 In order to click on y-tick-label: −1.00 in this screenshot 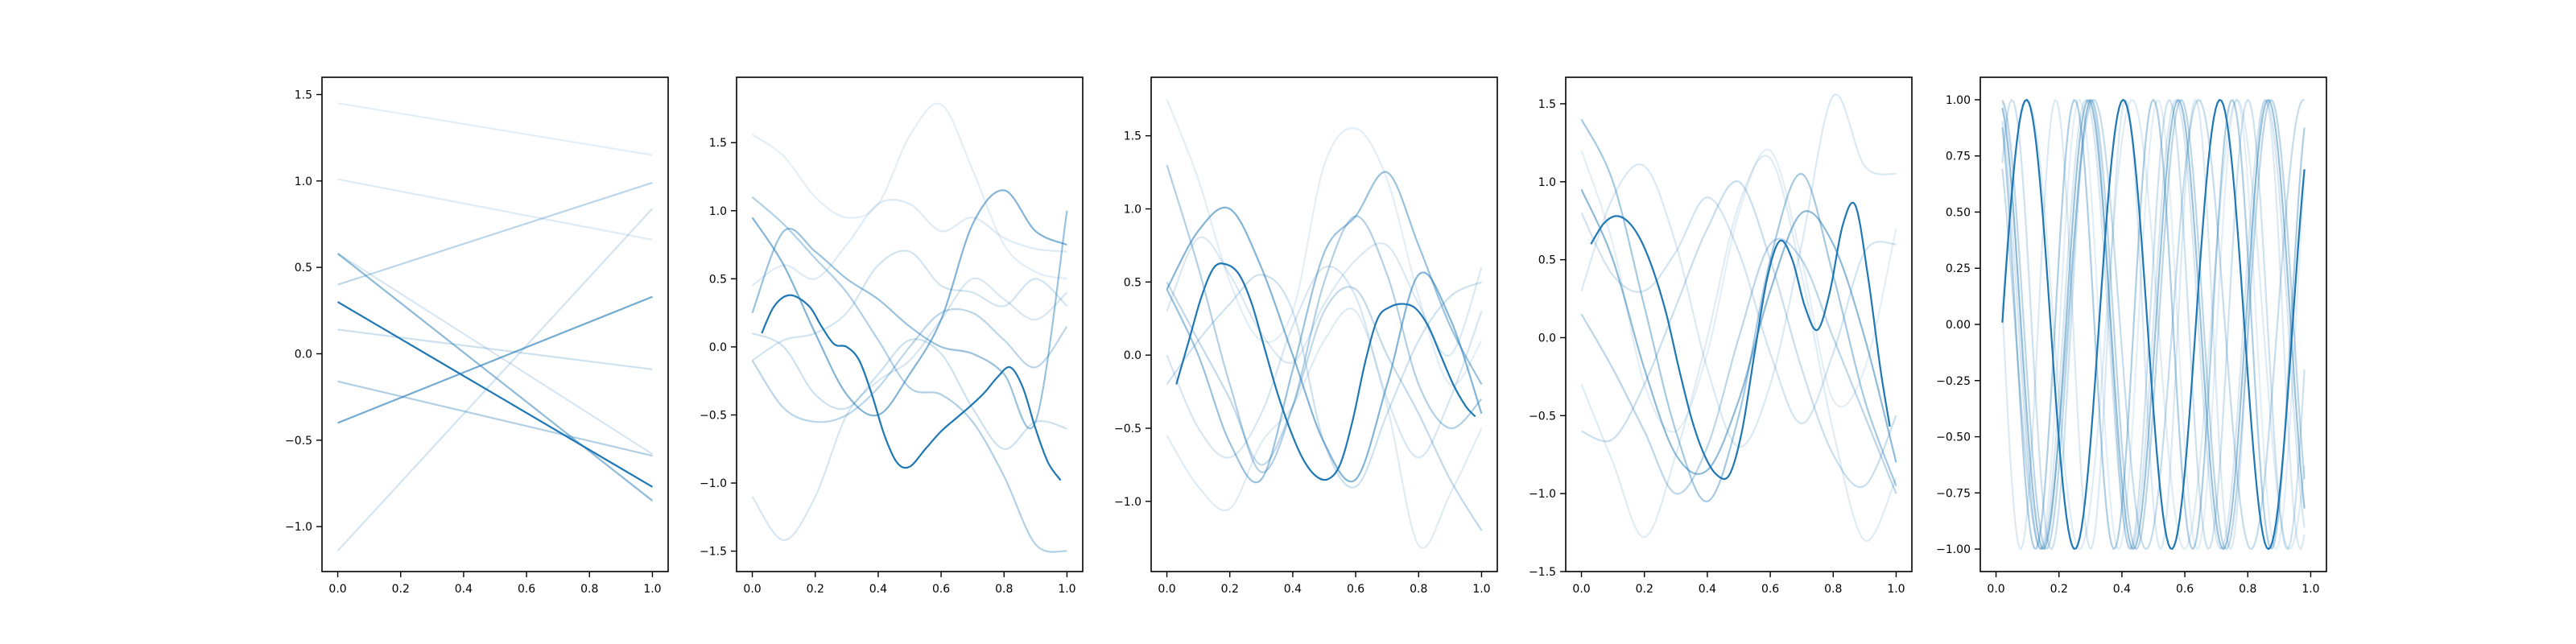, I will do `click(1953, 549)`.